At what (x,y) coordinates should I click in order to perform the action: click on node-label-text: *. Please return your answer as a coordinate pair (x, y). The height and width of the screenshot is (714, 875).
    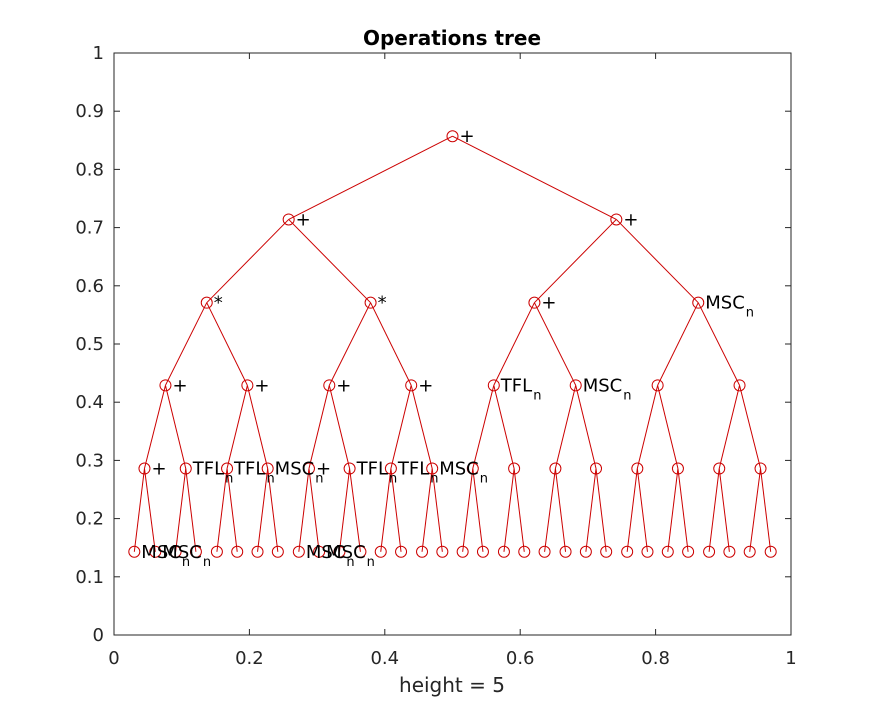
    Looking at the image, I should click on (218, 303).